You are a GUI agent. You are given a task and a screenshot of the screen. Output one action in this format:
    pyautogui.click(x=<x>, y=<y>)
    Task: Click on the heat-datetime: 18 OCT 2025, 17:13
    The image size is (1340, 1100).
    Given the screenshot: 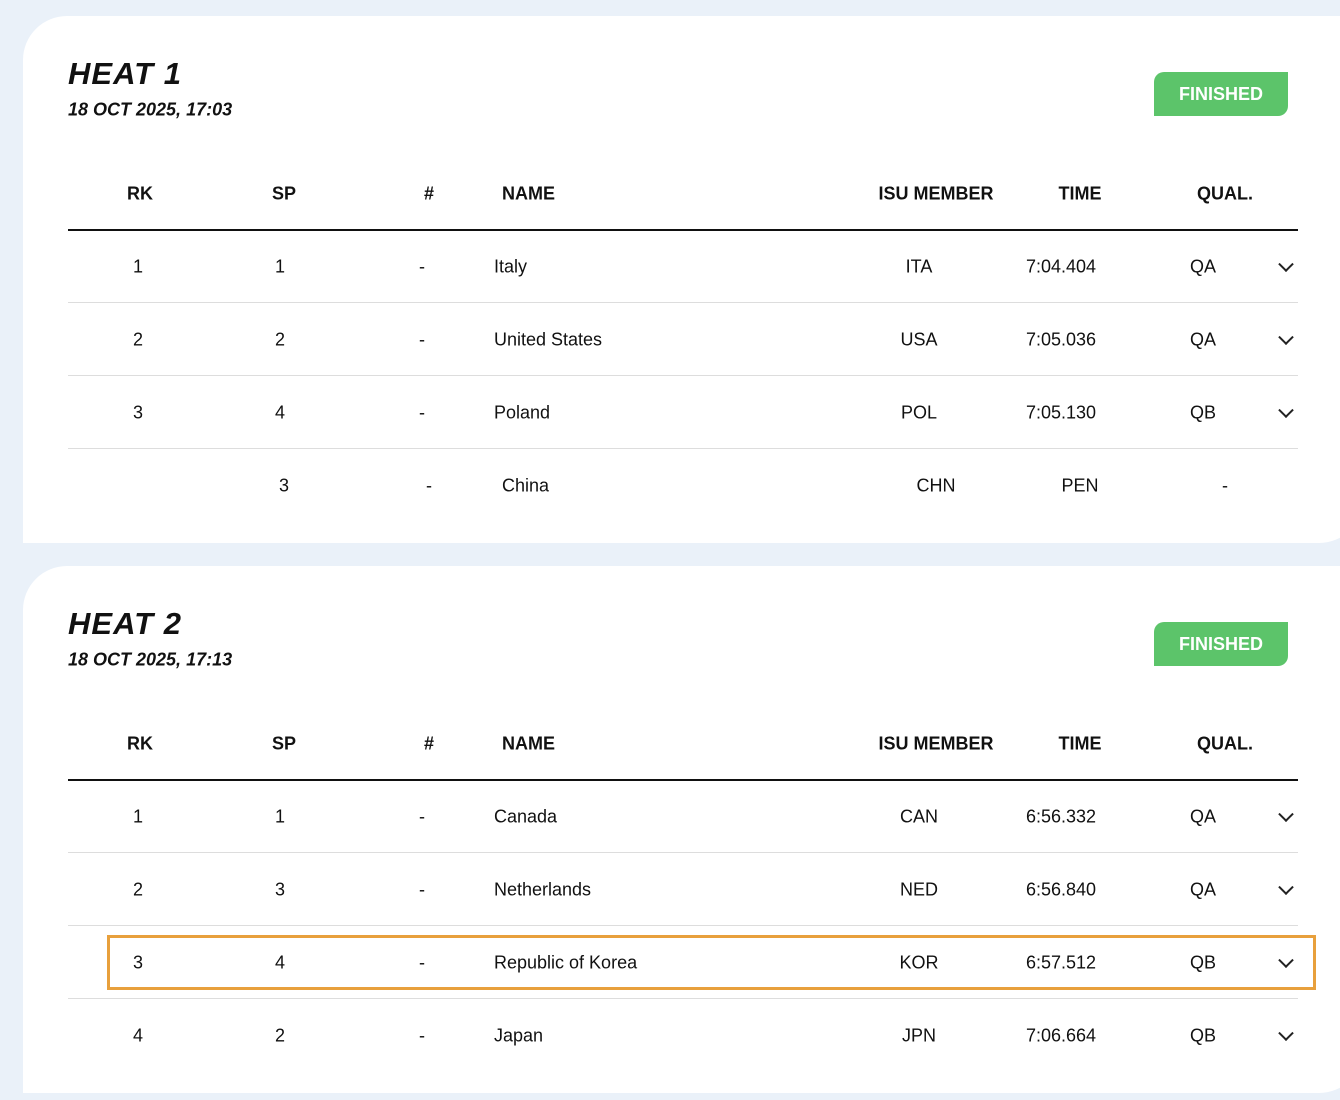 What is the action you would take?
    pyautogui.click(x=150, y=659)
    